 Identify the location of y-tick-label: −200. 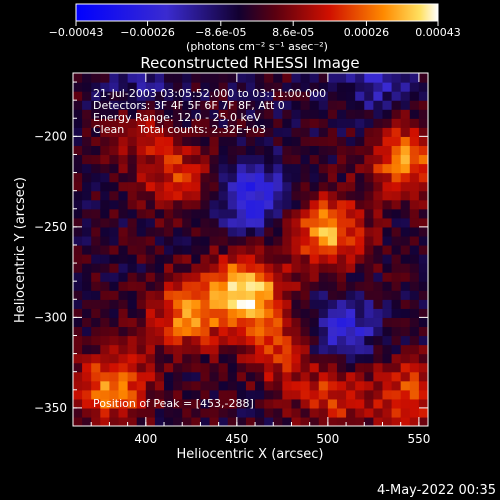
(50, 136).